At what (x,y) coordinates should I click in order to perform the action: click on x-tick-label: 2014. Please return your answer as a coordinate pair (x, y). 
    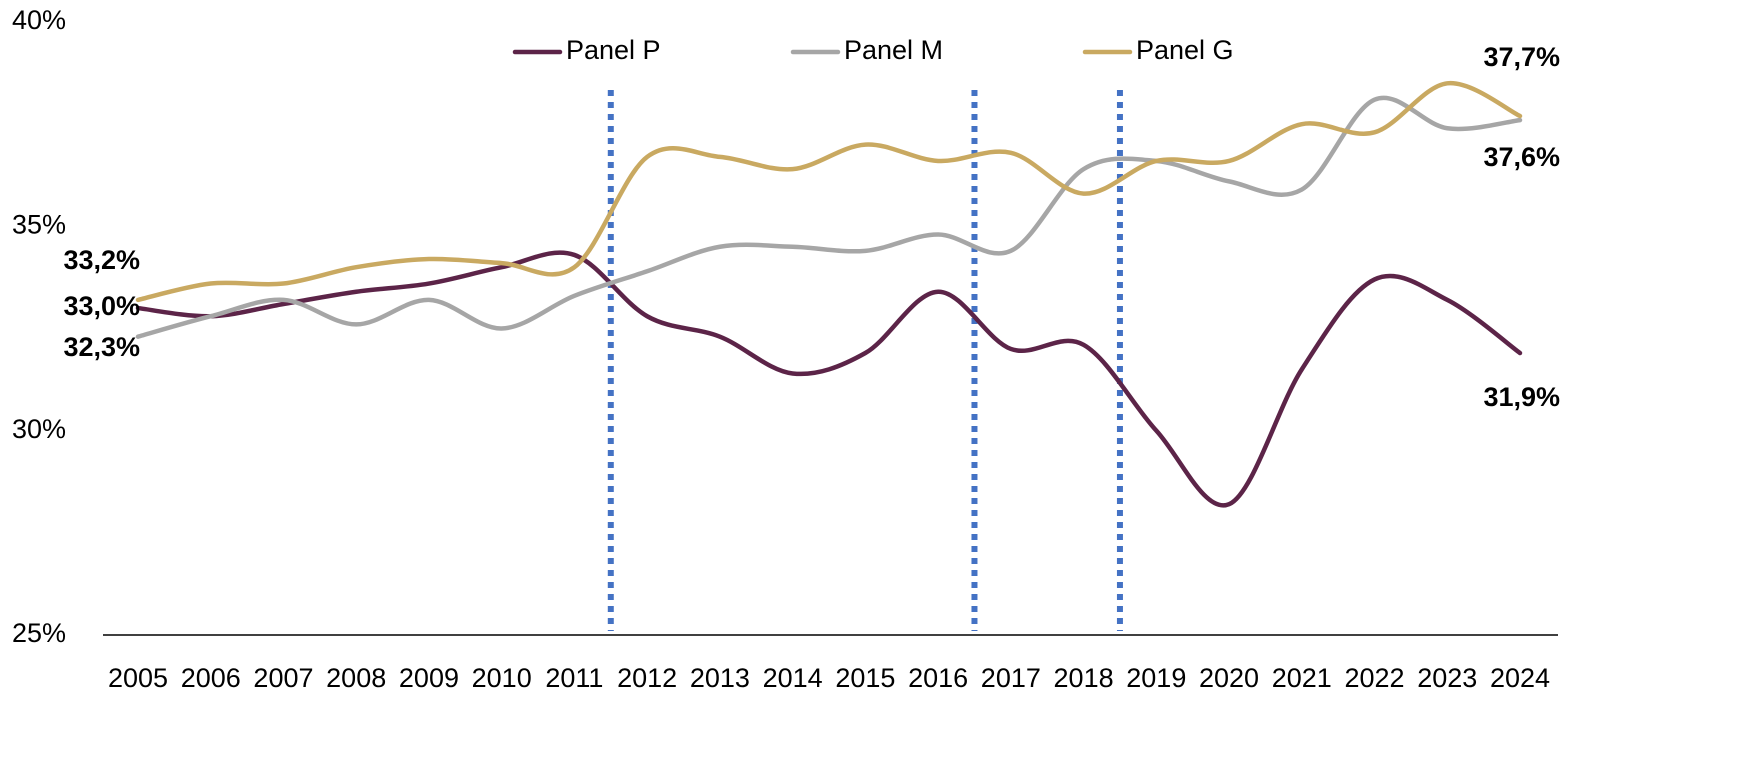
    Looking at the image, I should click on (793, 678).